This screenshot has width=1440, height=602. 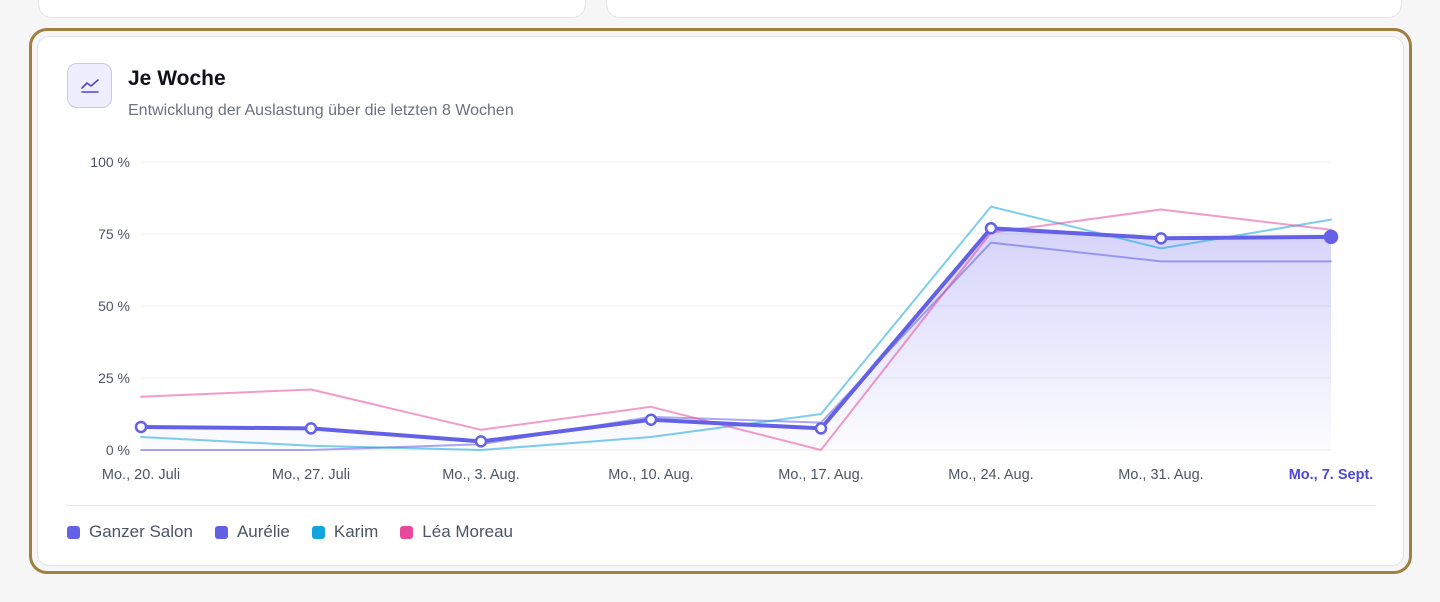 What do you see at coordinates (114, 378) in the screenshot?
I see `y-tick-label: 25 %` at bounding box center [114, 378].